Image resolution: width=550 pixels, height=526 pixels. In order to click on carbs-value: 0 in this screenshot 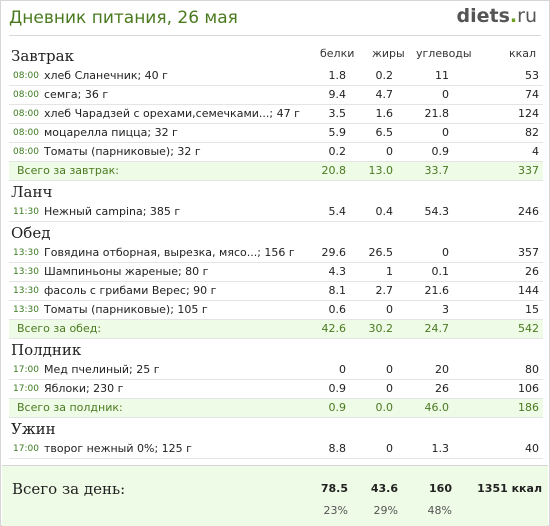, I will do `click(445, 94)`.